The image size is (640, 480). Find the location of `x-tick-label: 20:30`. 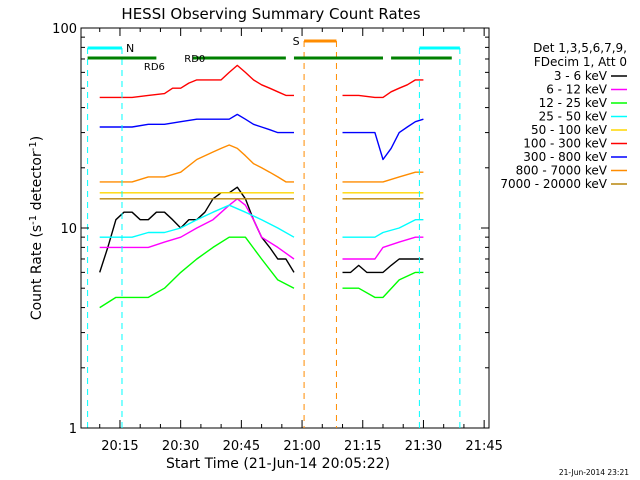

x-tick-label: 20:30 is located at coordinates (180, 446).